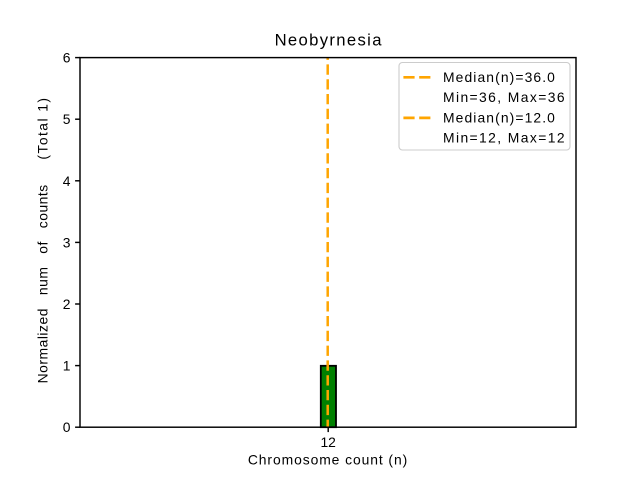 The width and height of the screenshot is (640, 480). What do you see at coordinates (499, 77) in the screenshot?
I see `svg-text: Median(n)=36.0` at bounding box center [499, 77].